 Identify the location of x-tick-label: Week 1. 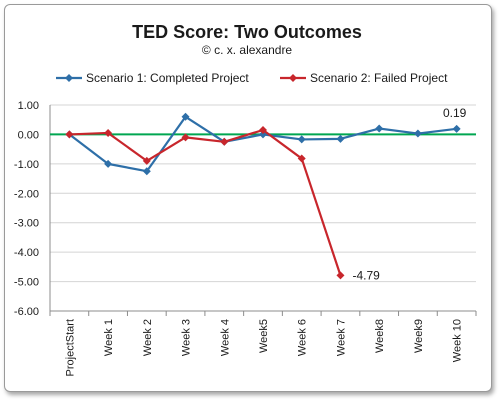
(109, 337).